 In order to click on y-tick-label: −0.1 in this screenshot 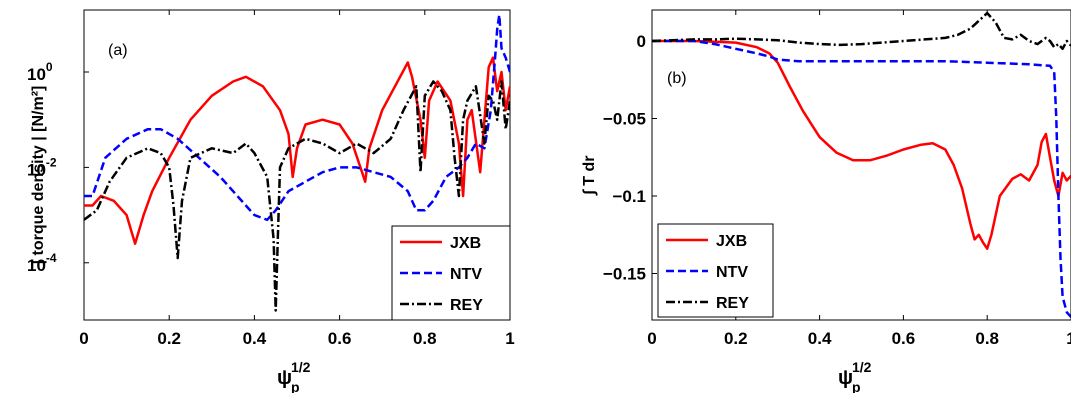, I will do `click(629, 196)`.